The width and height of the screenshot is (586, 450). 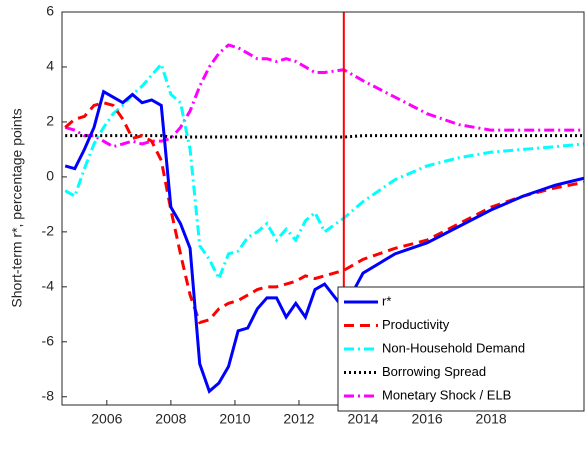 I want to click on legend-box, so click(x=461, y=349).